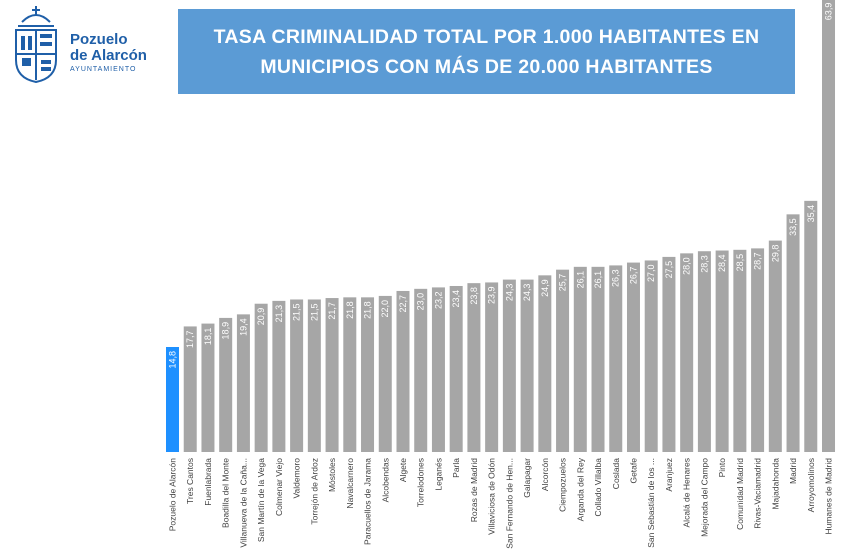 The image size is (859, 557). Describe the element at coordinates (545, 288) in the screenshot. I see `bar-value-label-21: 24,9` at that location.